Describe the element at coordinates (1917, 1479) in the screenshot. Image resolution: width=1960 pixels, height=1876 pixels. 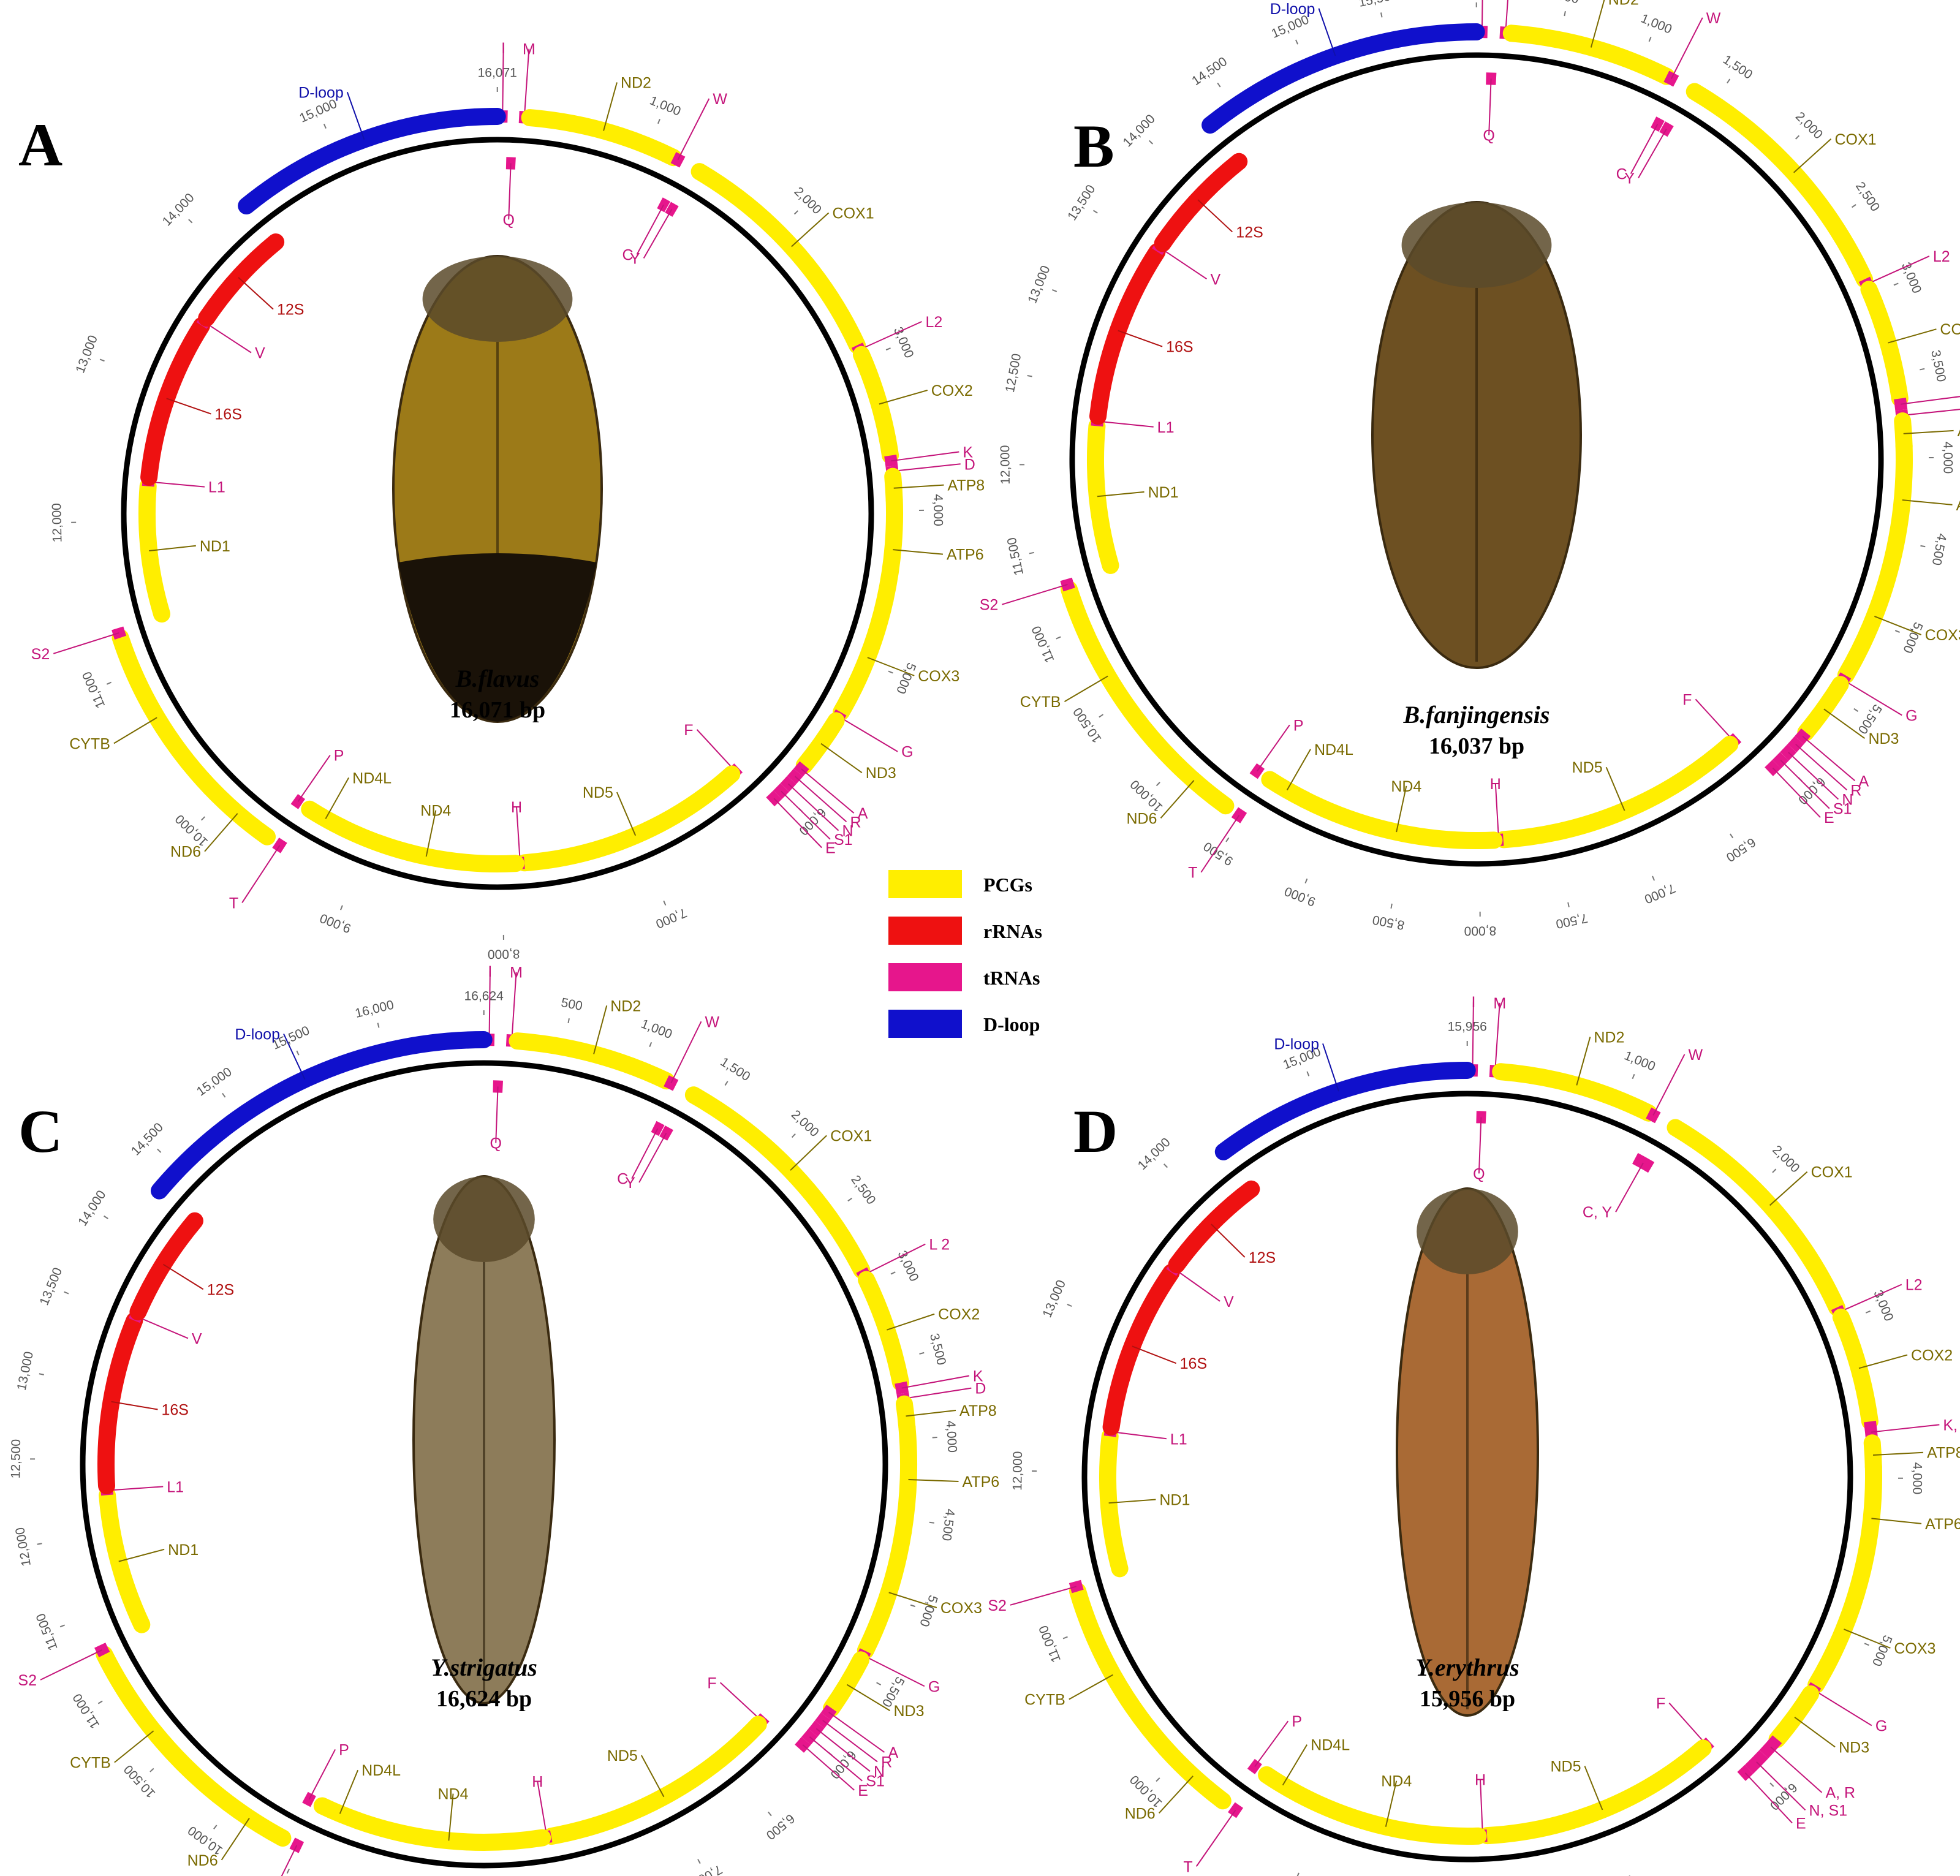
I see `tick-label: 4,000` at that location.